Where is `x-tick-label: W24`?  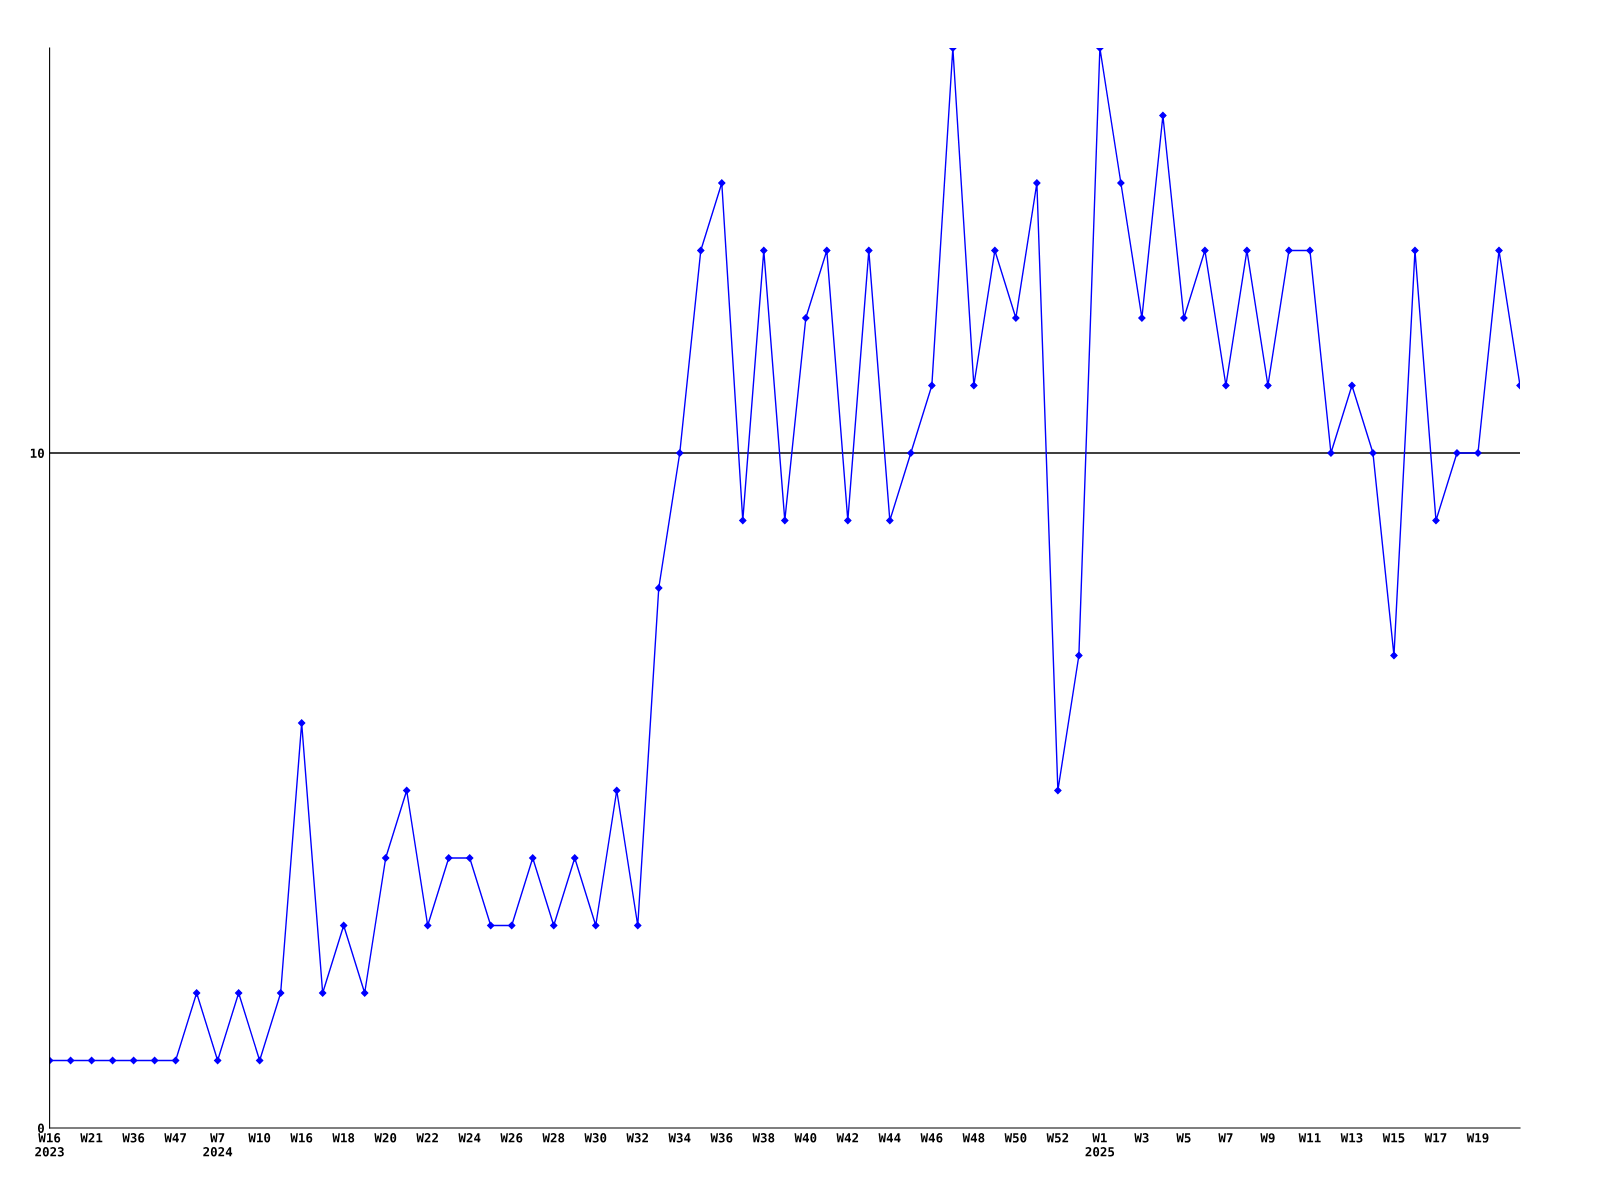 x-tick-label: W24 is located at coordinates (469, 1138).